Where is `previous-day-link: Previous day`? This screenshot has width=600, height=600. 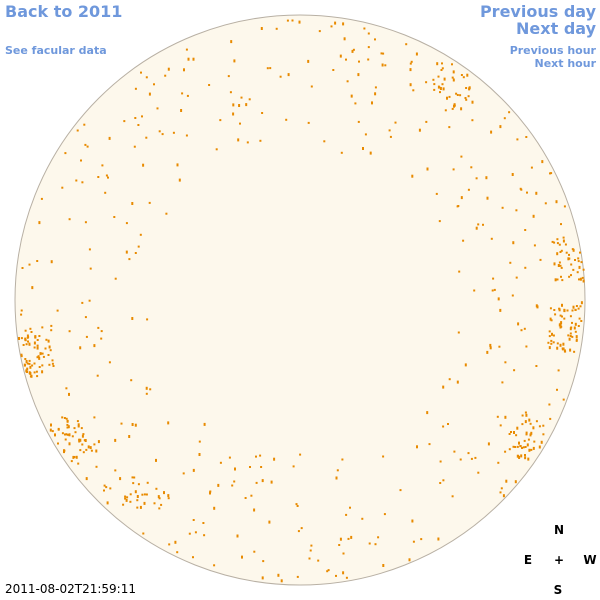
previous-day-link: Previous day is located at coordinates (537, 11).